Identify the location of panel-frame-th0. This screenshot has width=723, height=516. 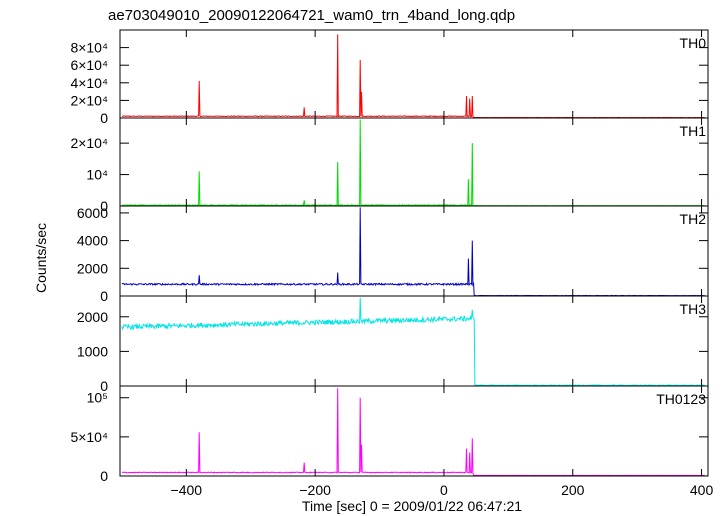
(414, 74).